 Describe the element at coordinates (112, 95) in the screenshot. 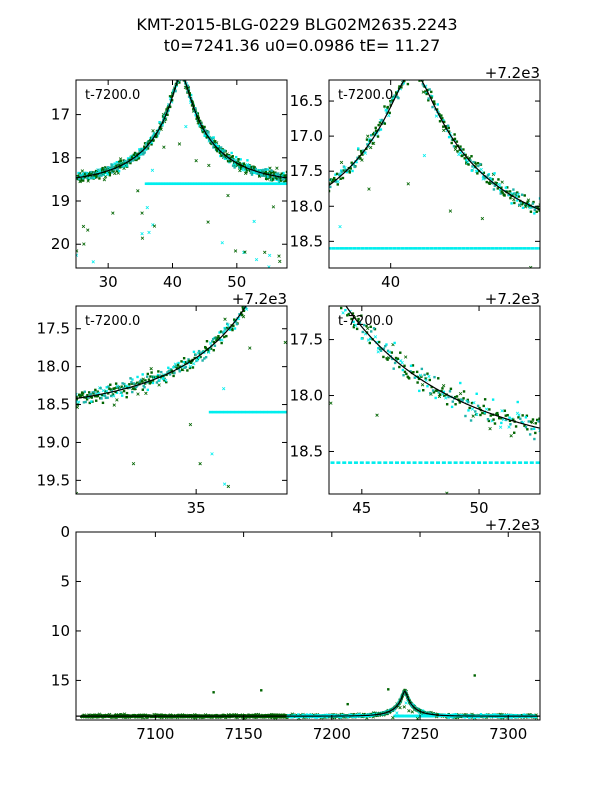

I see `panel-label: t-7200.0` at that location.